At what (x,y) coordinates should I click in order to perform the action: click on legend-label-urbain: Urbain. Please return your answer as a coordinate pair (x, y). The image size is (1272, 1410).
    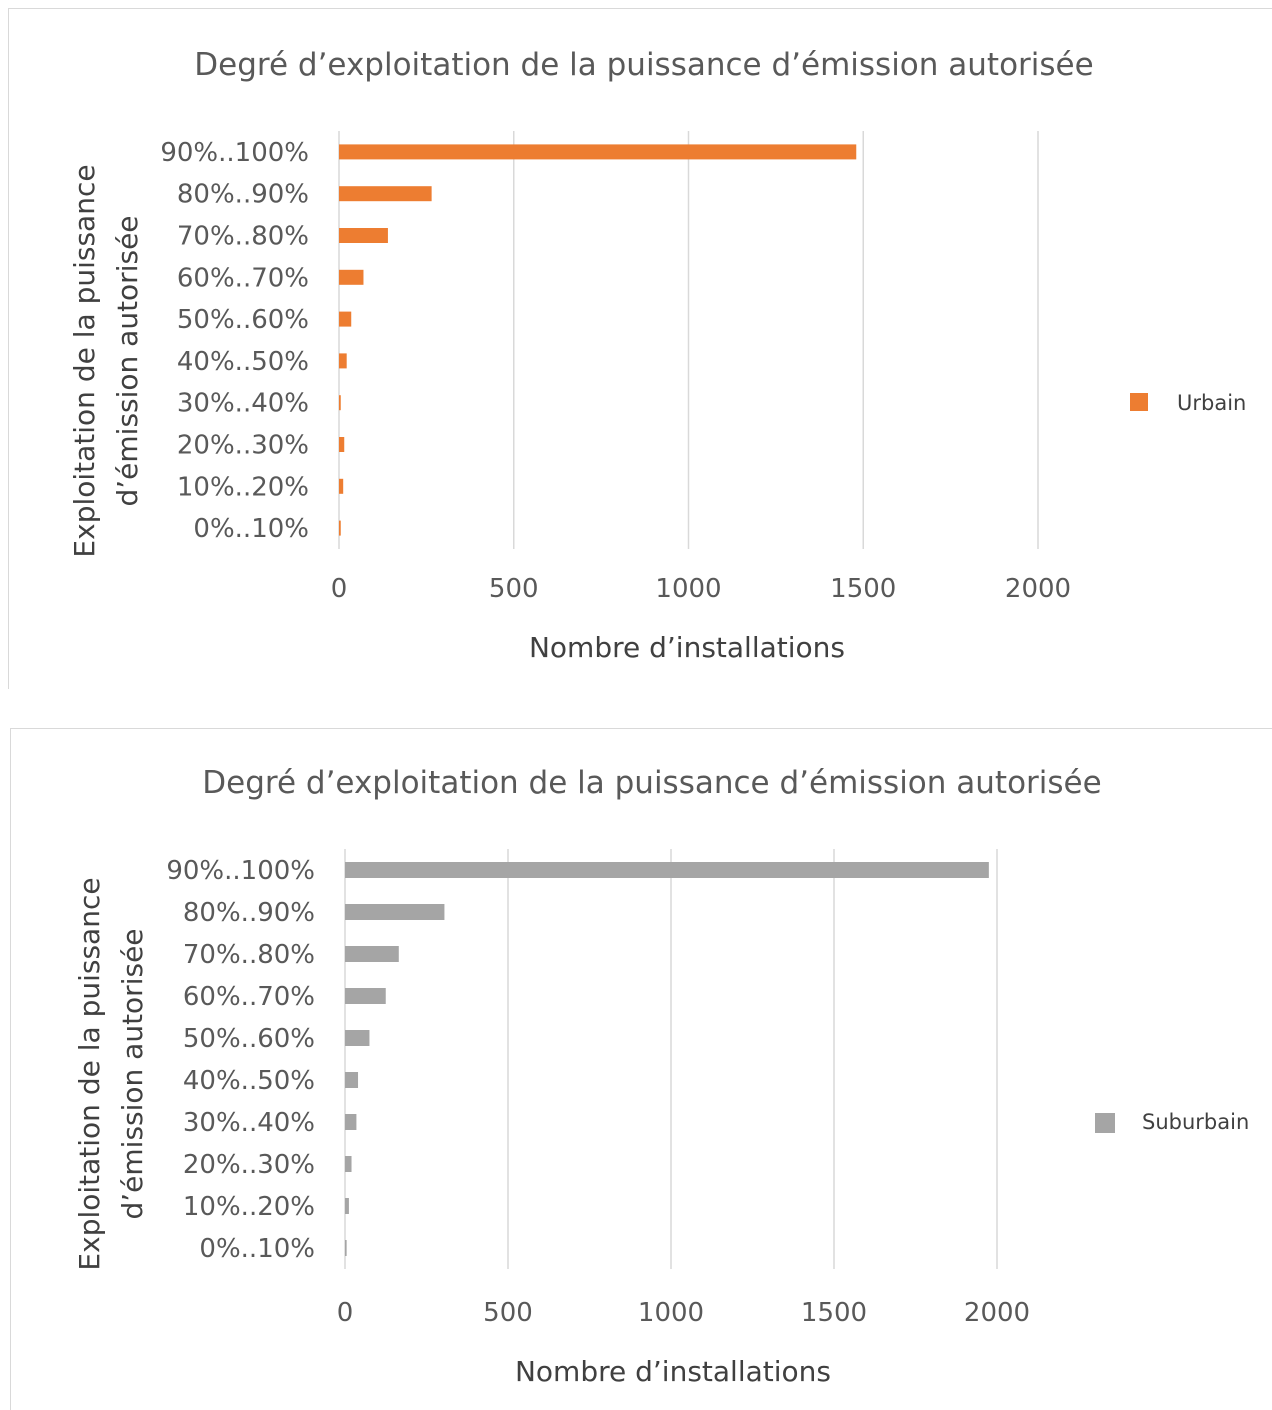
    Looking at the image, I should click on (1211, 403).